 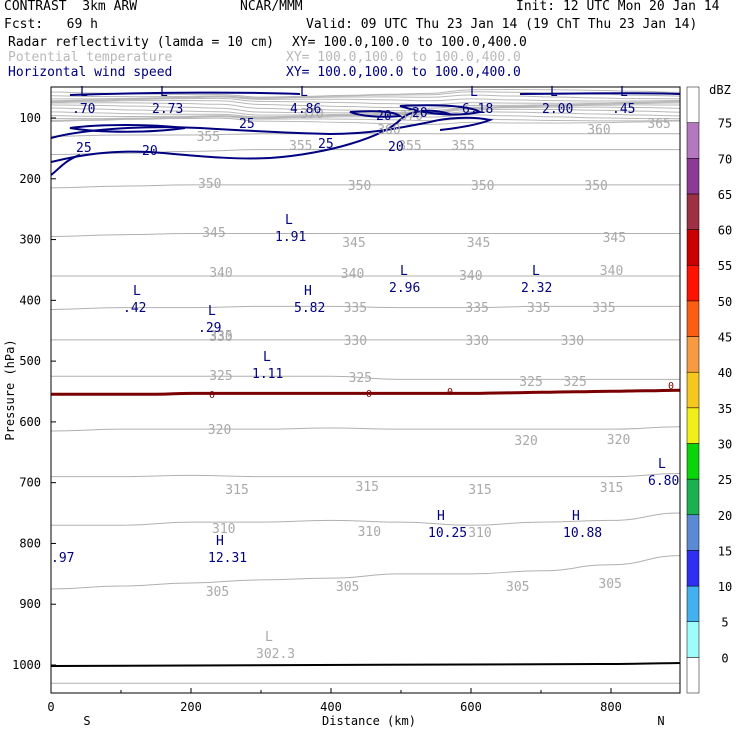 What do you see at coordinates (51, 24) in the screenshot?
I see `forecast-hour: Fcst: 69 h` at bounding box center [51, 24].